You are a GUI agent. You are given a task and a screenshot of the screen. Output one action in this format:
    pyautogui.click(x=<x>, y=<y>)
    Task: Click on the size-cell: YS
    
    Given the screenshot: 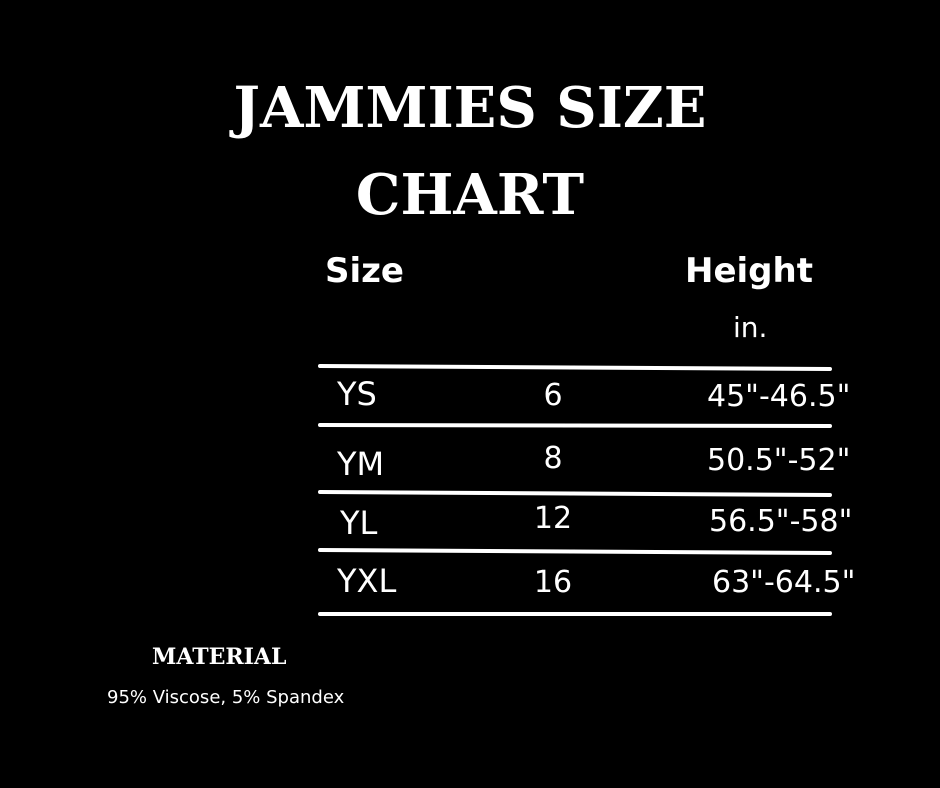 What is the action you would take?
    pyautogui.click(x=357, y=394)
    